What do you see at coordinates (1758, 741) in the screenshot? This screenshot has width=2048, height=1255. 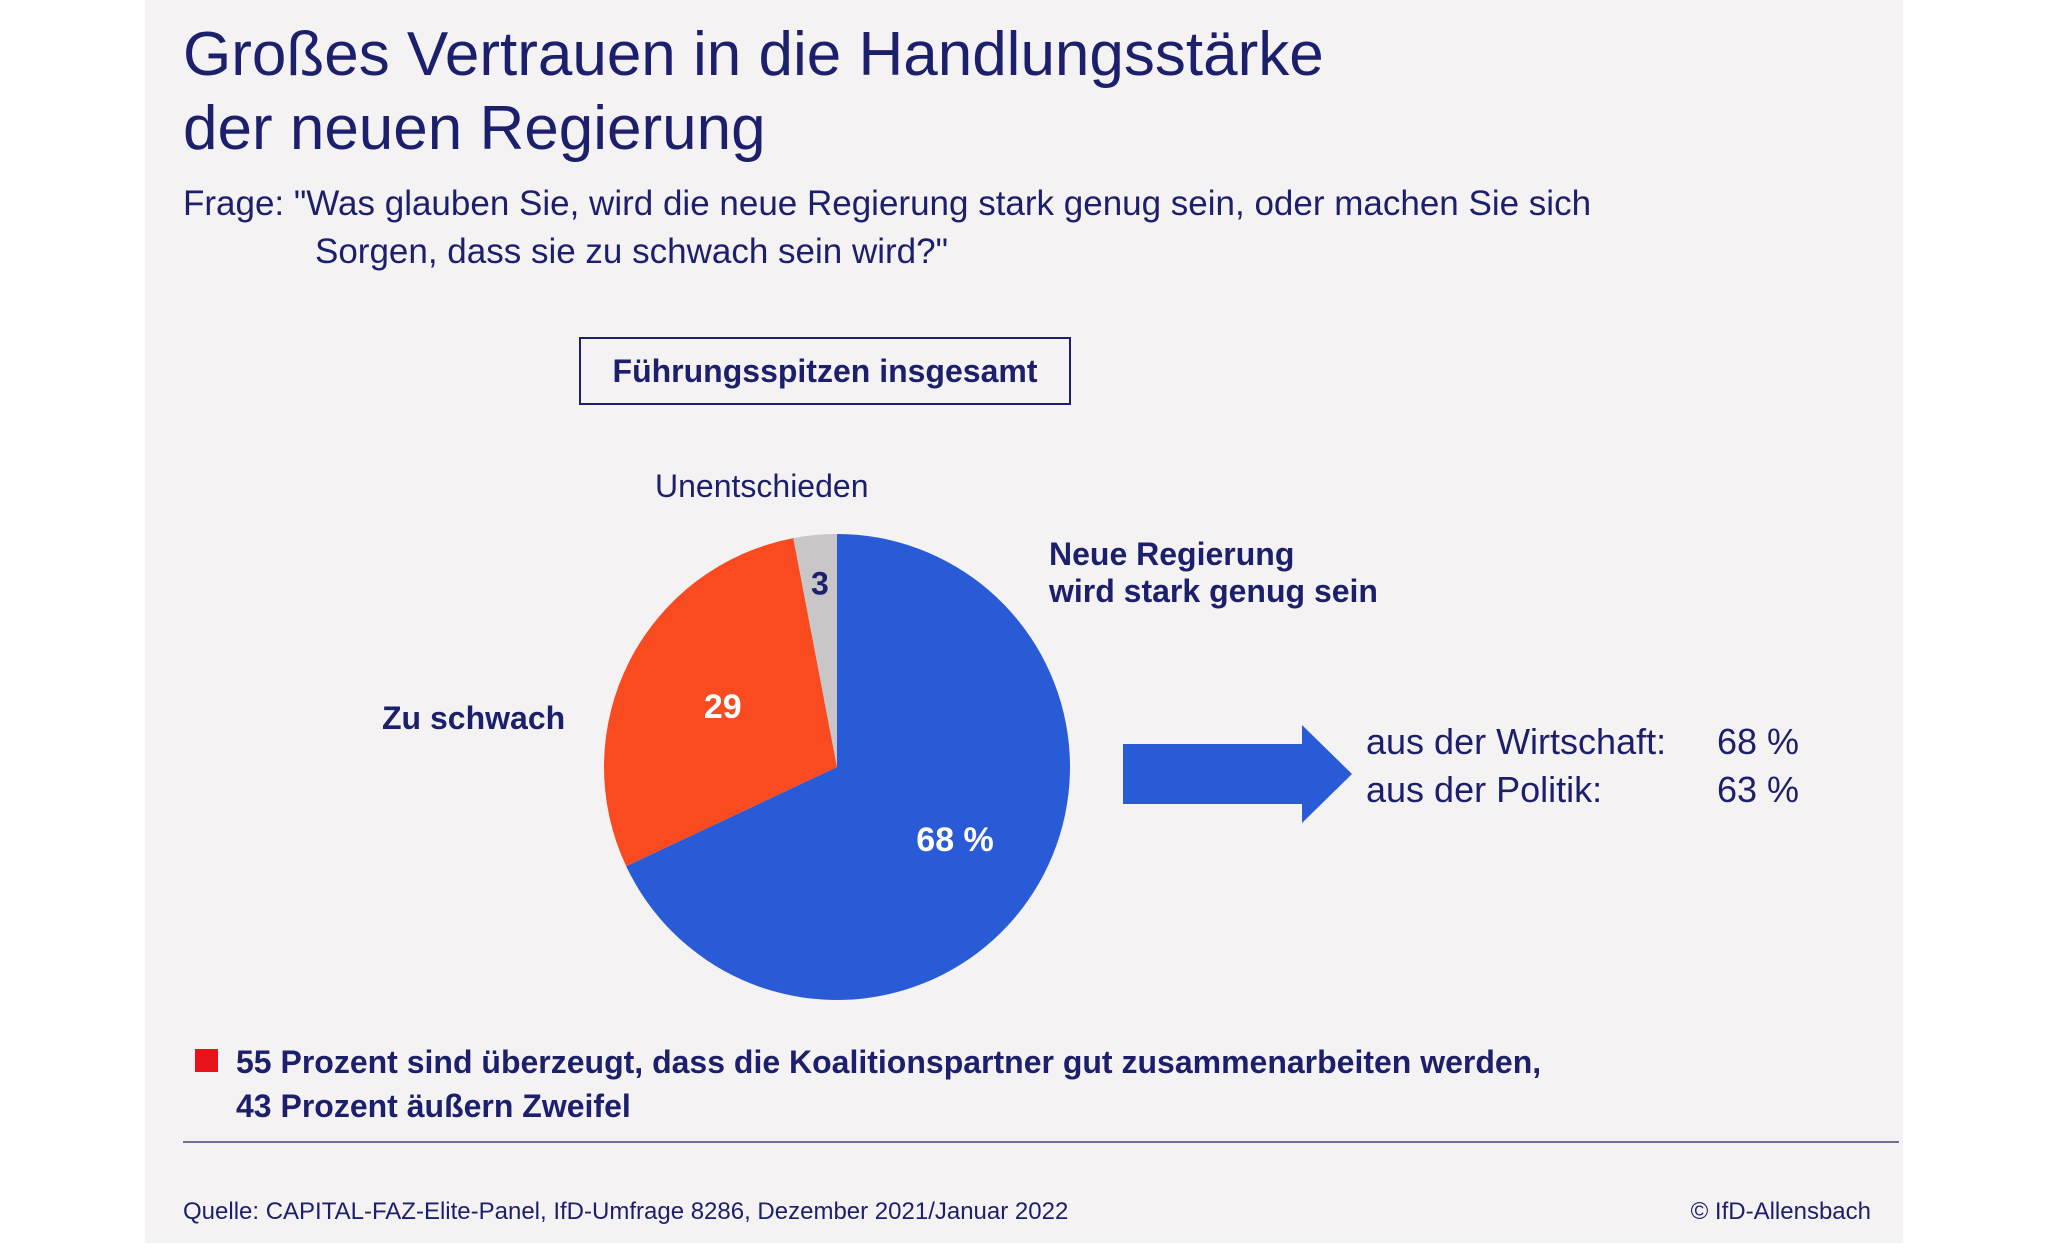 I see `breakdown-value: 68 %` at bounding box center [1758, 741].